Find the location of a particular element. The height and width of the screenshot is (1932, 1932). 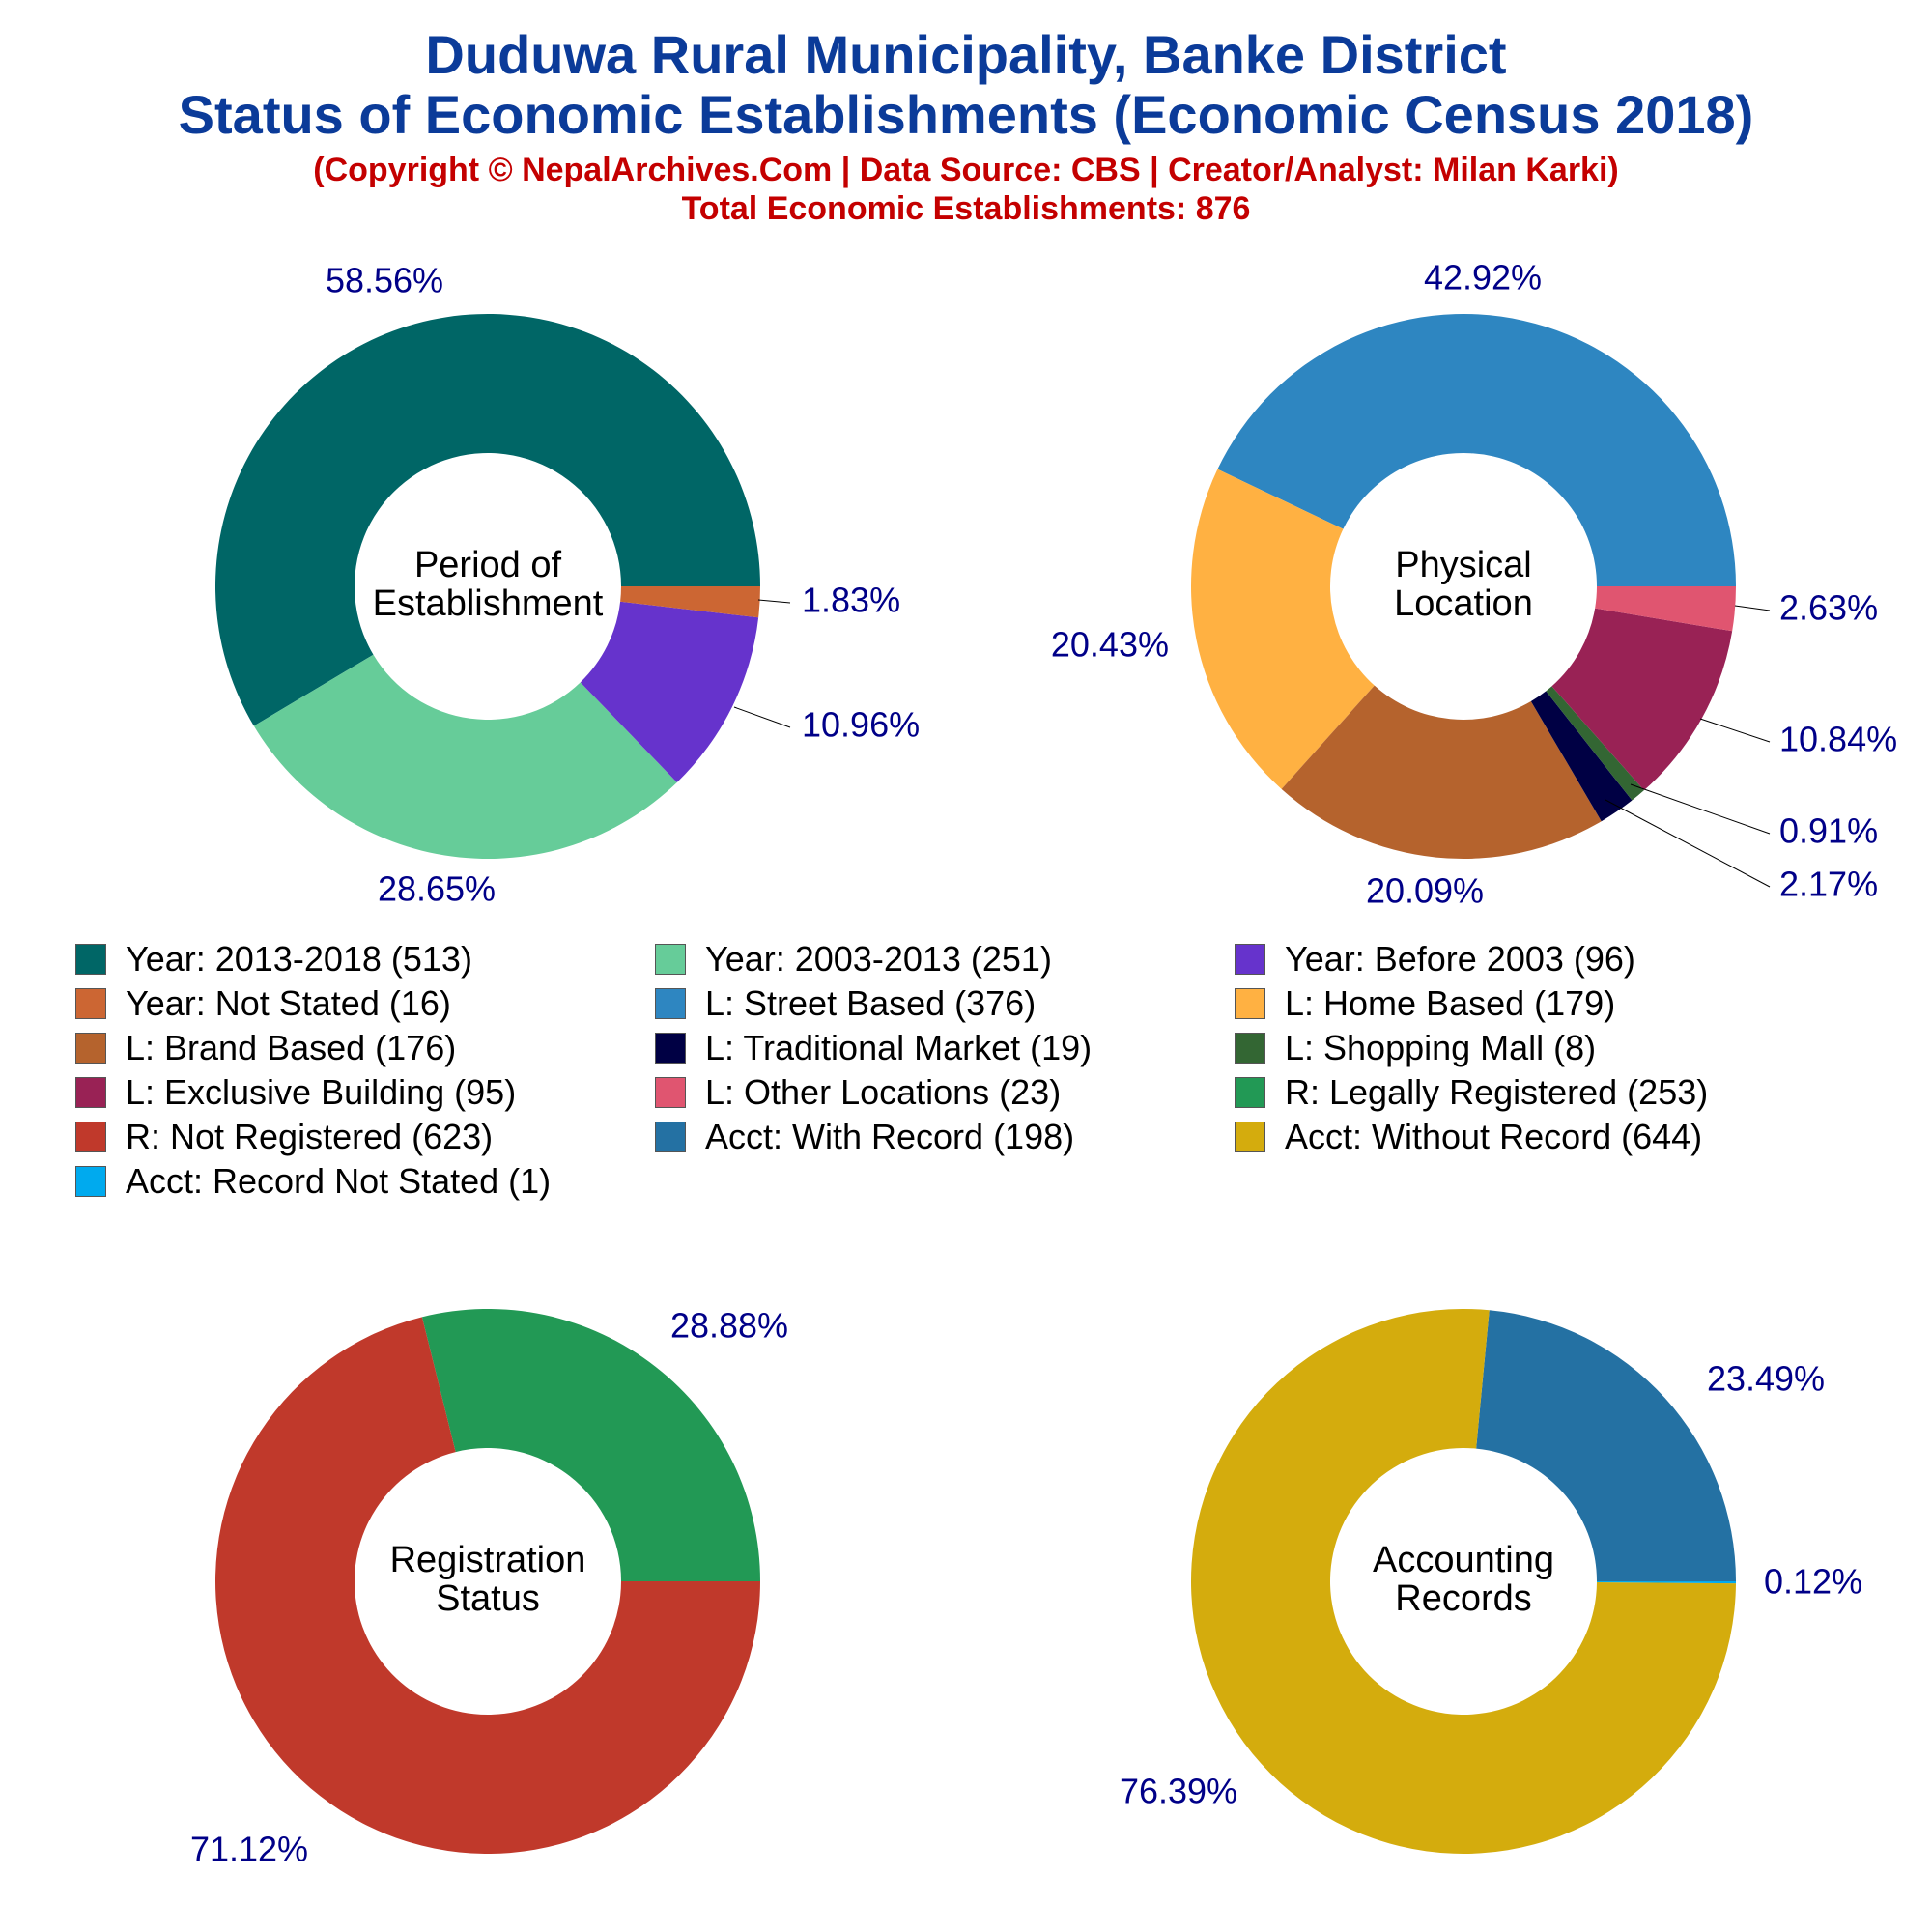

legend-item-acct-without-record-644: Acct: Without Record (644) is located at coordinates (1468, 1137).